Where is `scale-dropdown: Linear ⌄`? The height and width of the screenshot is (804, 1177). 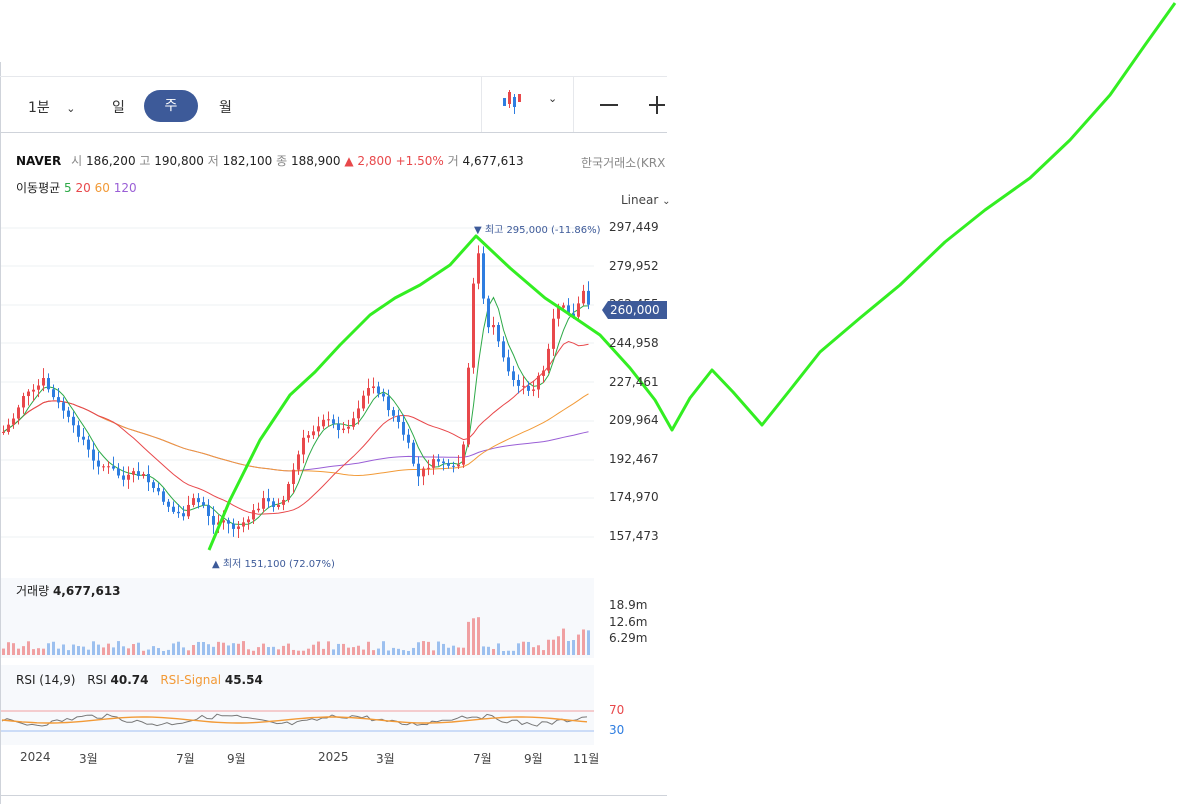 scale-dropdown: Linear ⌄ is located at coordinates (646, 200).